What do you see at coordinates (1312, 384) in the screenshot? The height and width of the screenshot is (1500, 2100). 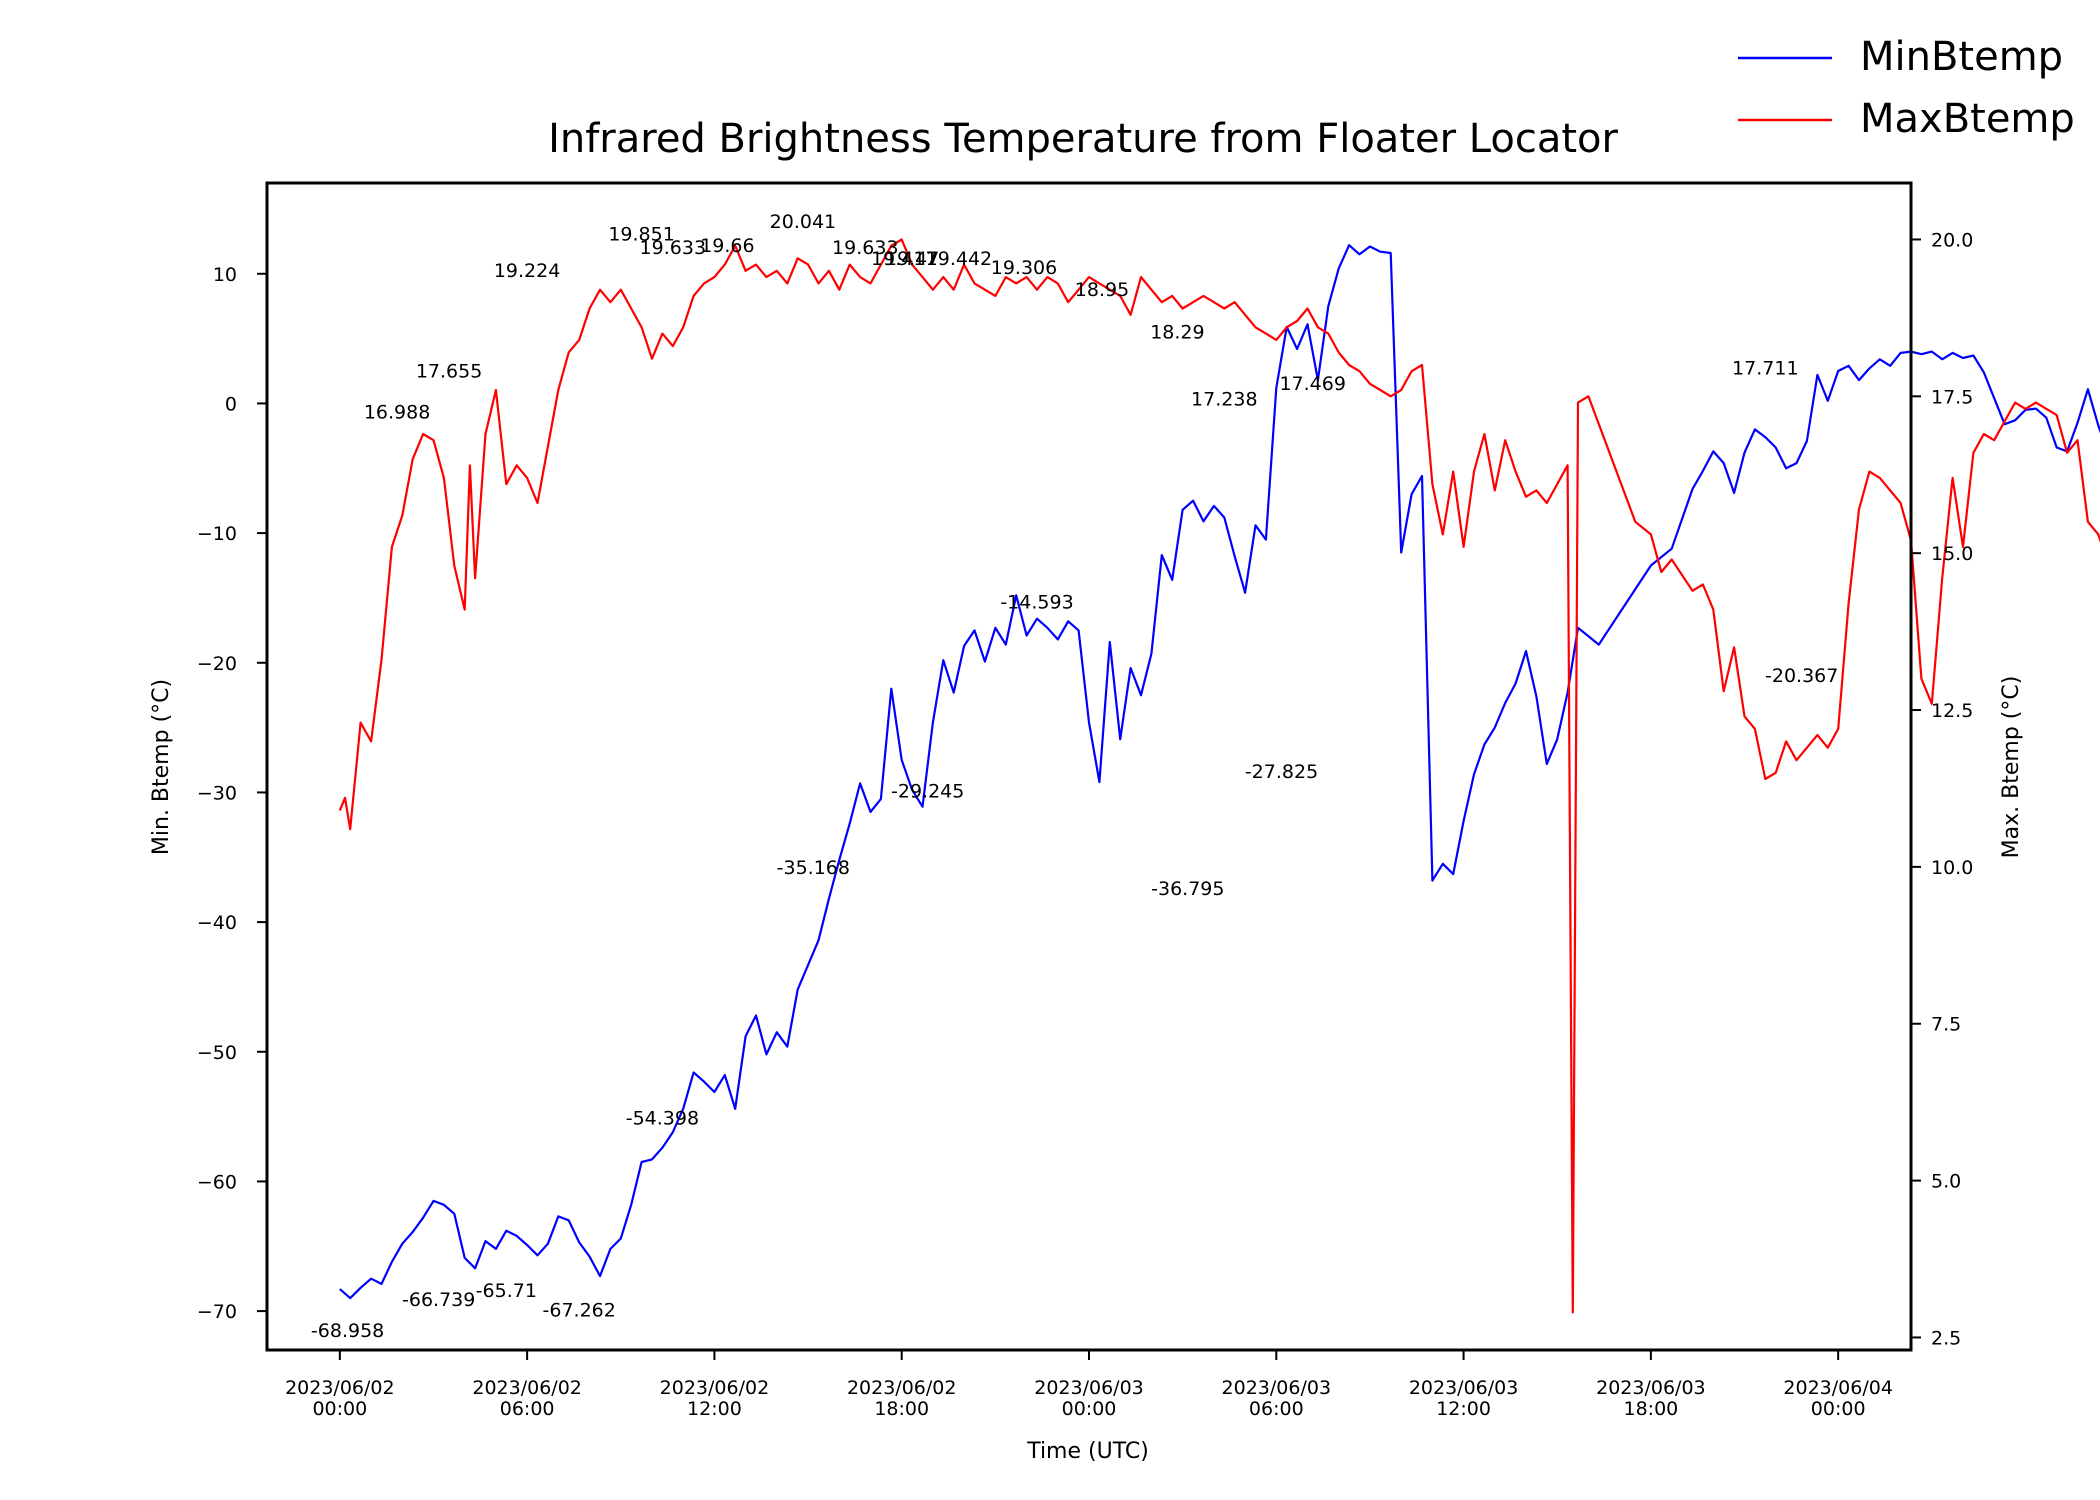 I see `annotation-maxbtemp: 17.469` at bounding box center [1312, 384].